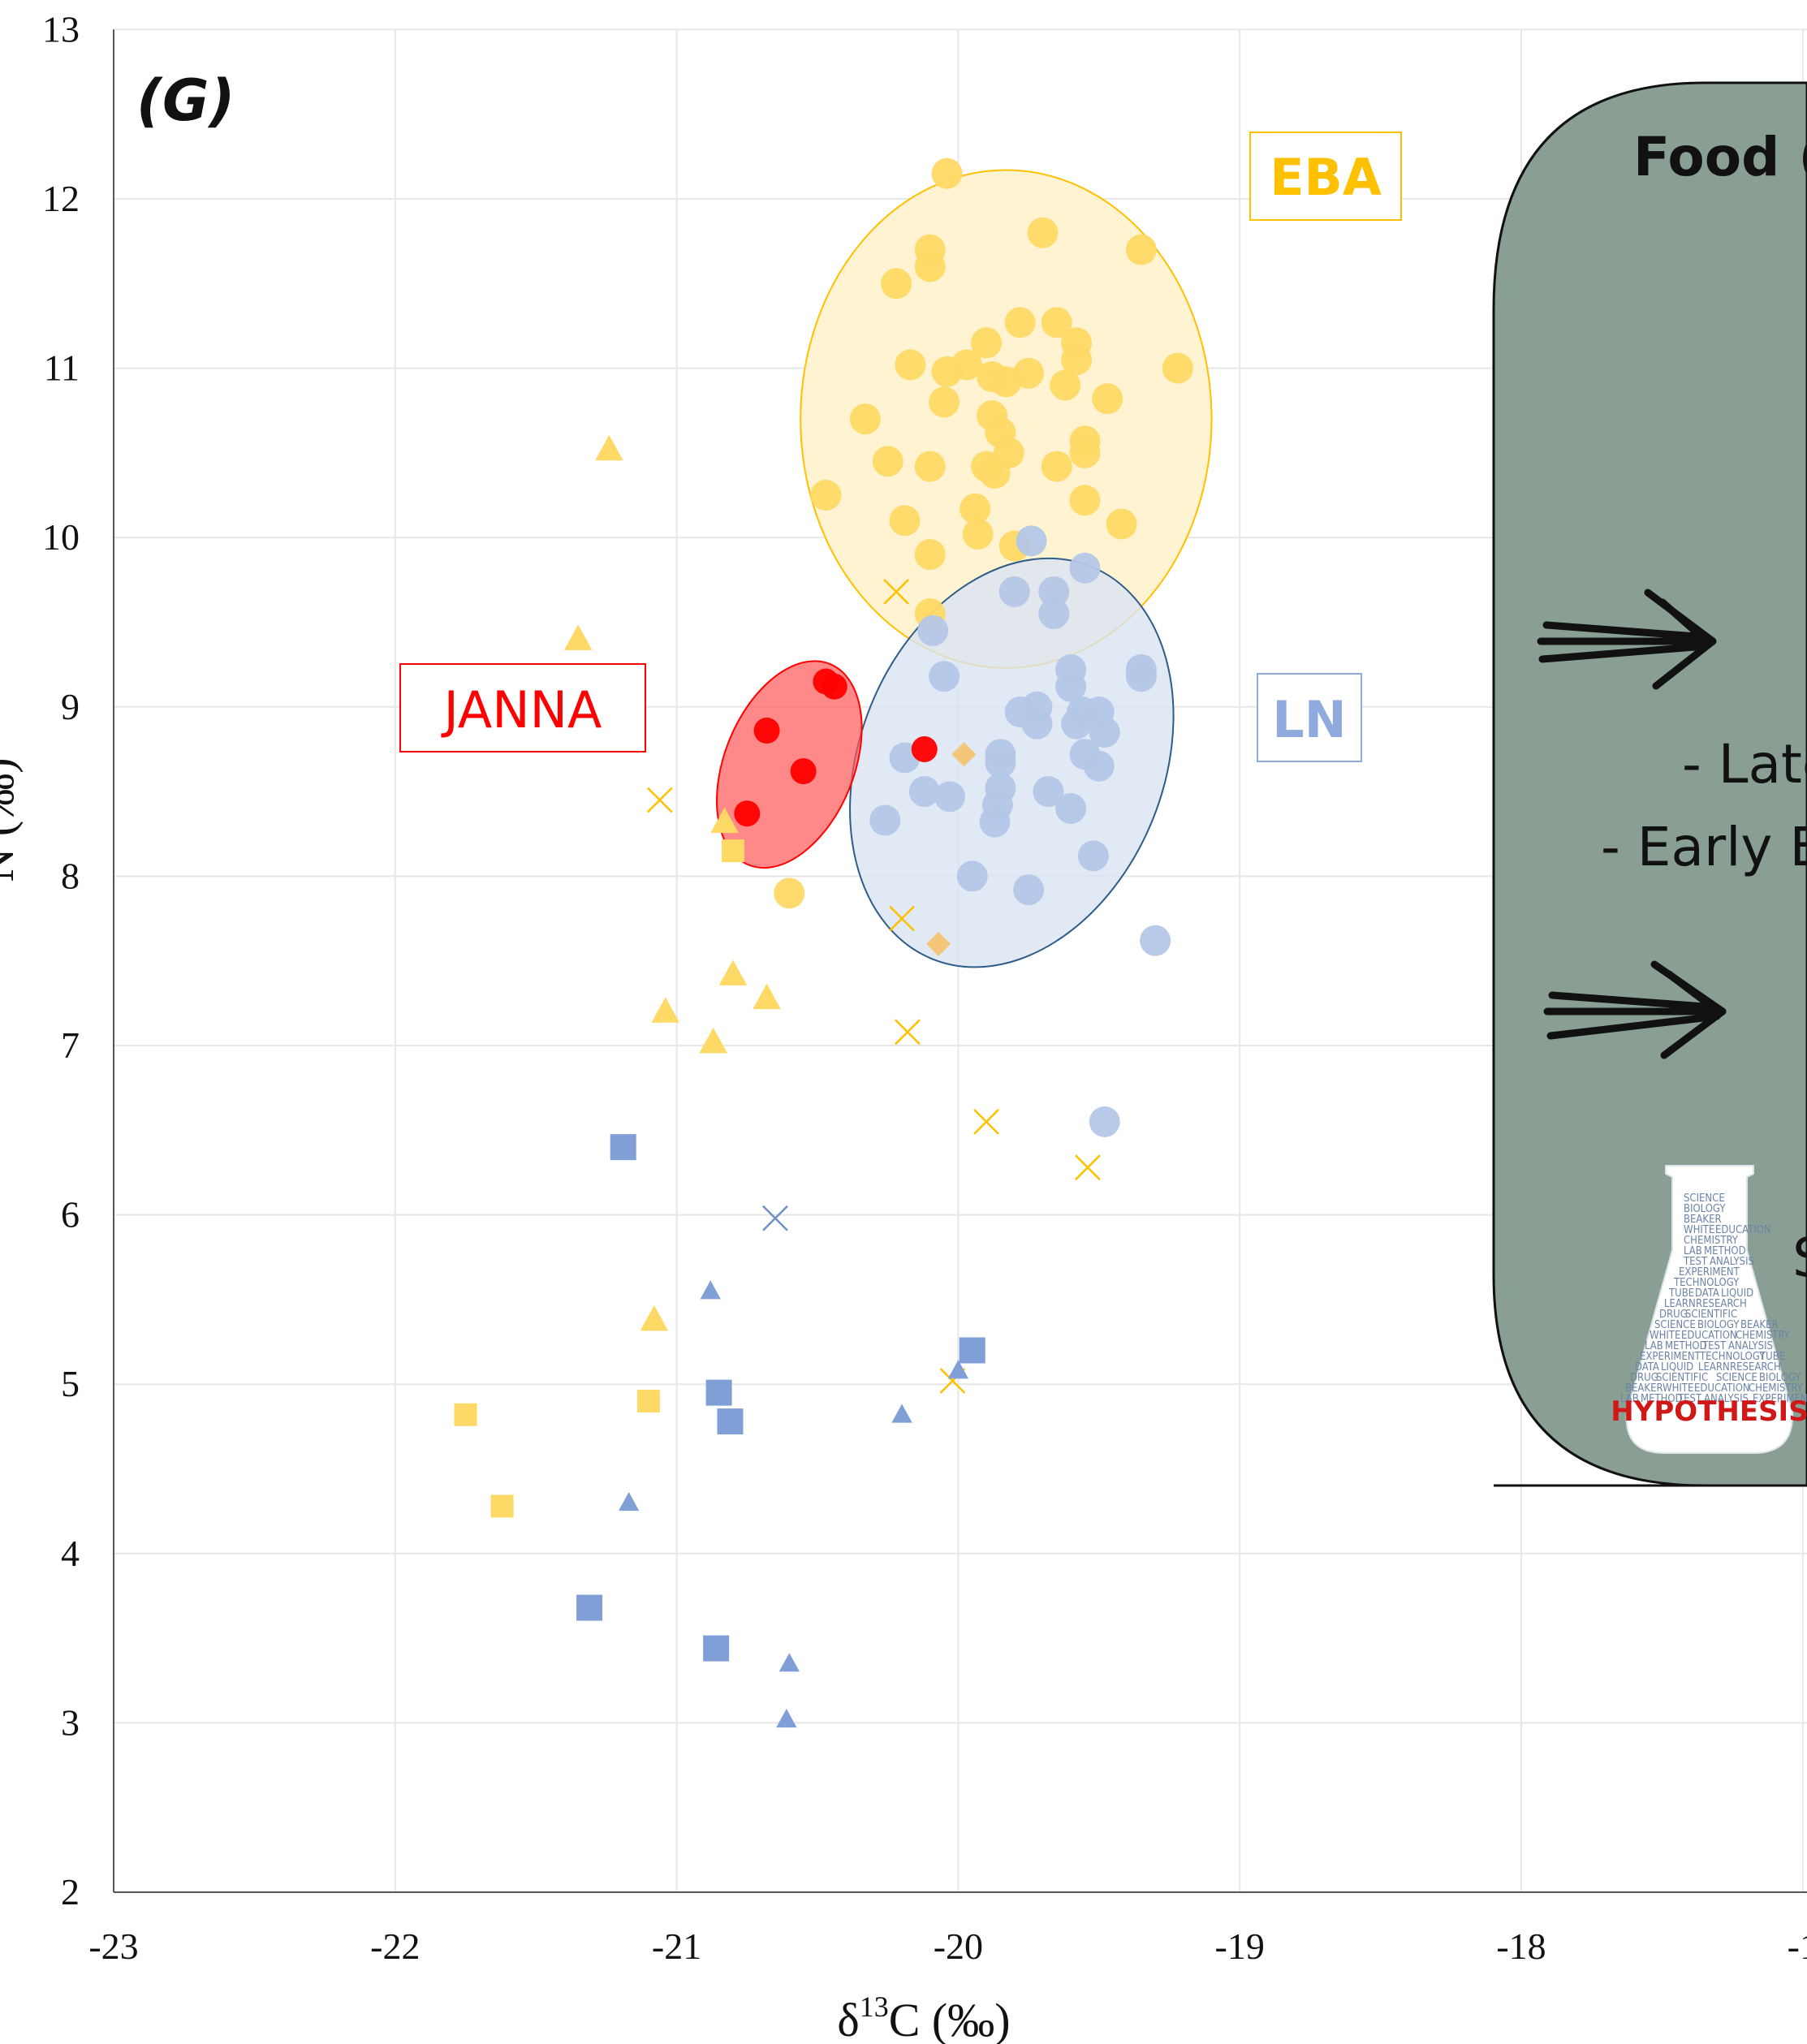 Image resolution: width=1807 pixels, height=2044 pixels. I want to click on flask-word: EXPERIMENT, so click(1709, 1272).